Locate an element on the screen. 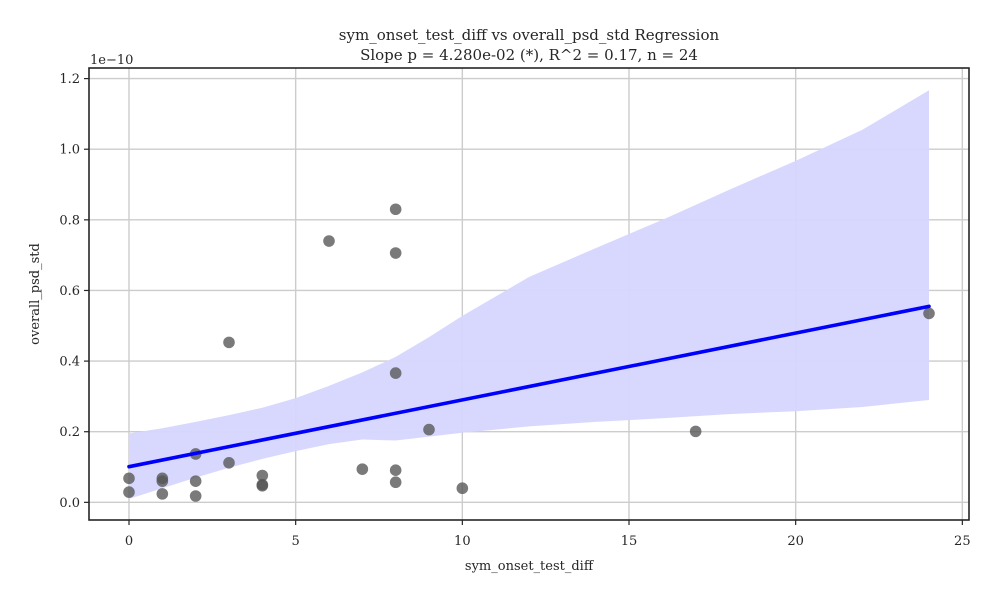 This screenshot has width=1000, height=600. y-axis-ticks: 0.0 0.2 0.4 0.6 0.8 1.0 1.2 is located at coordinates (74, 291).